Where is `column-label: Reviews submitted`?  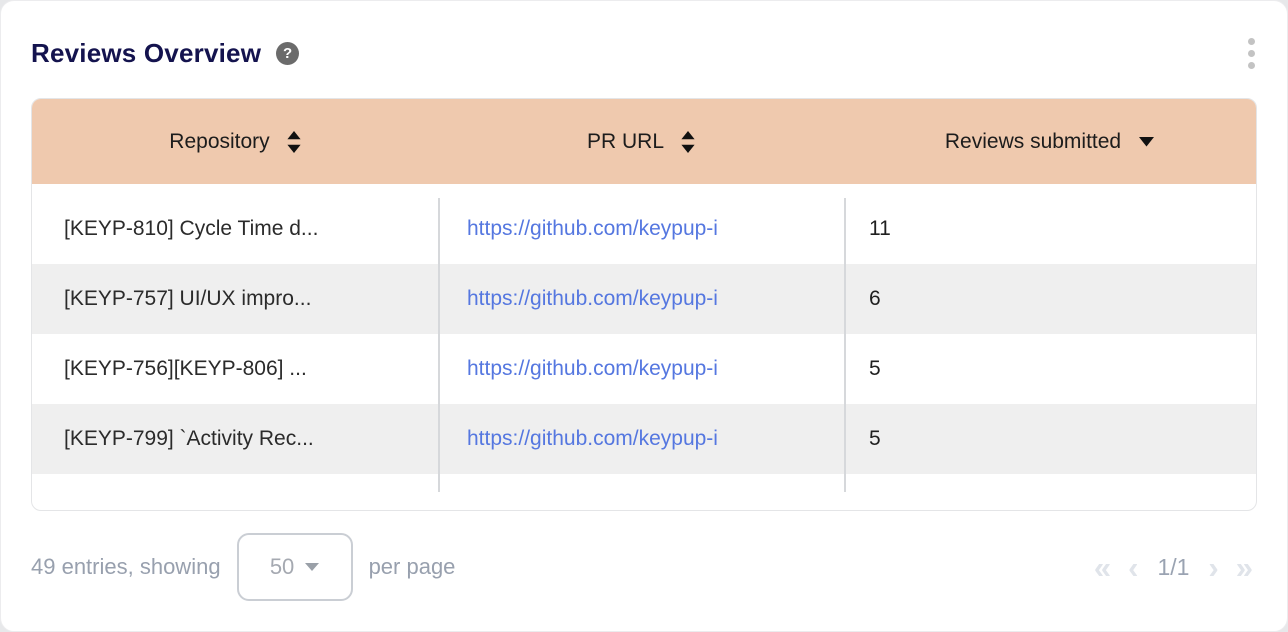 column-label: Reviews submitted is located at coordinates (1033, 141).